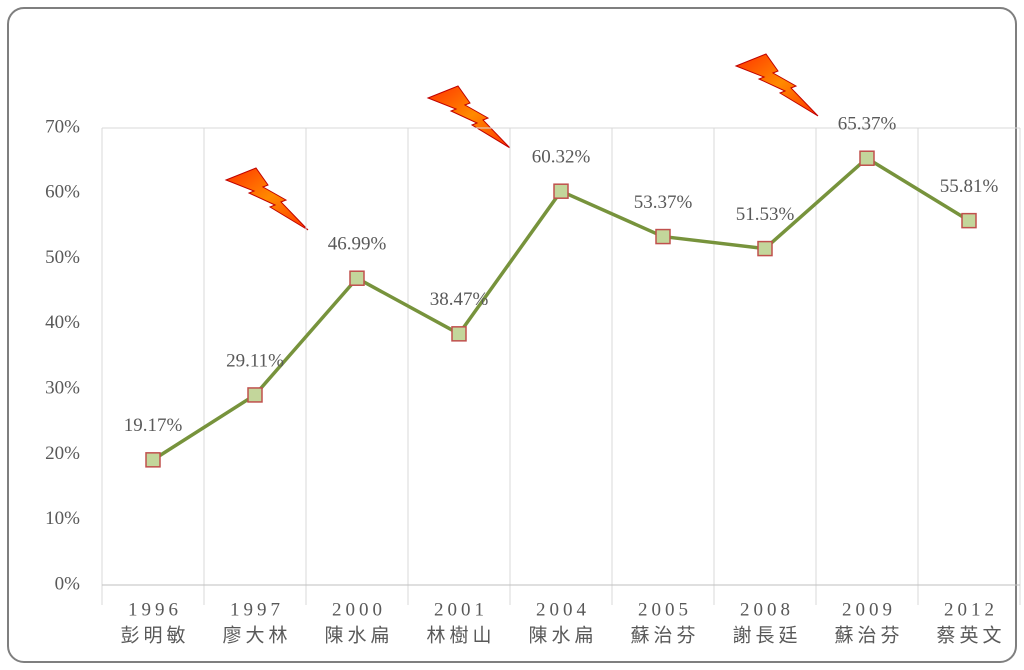 The width and height of the screenshot is (1024, 670). What do you see at coordinates (255, 360) in the screenshot?
I see `data-label: 29.11%` at bounding box center [255, 360].